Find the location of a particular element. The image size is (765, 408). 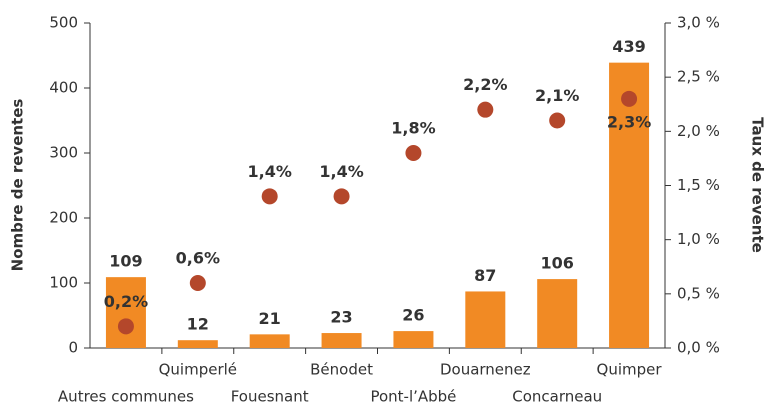

y-tick-label: 100 is located at coordinates (63, 283).